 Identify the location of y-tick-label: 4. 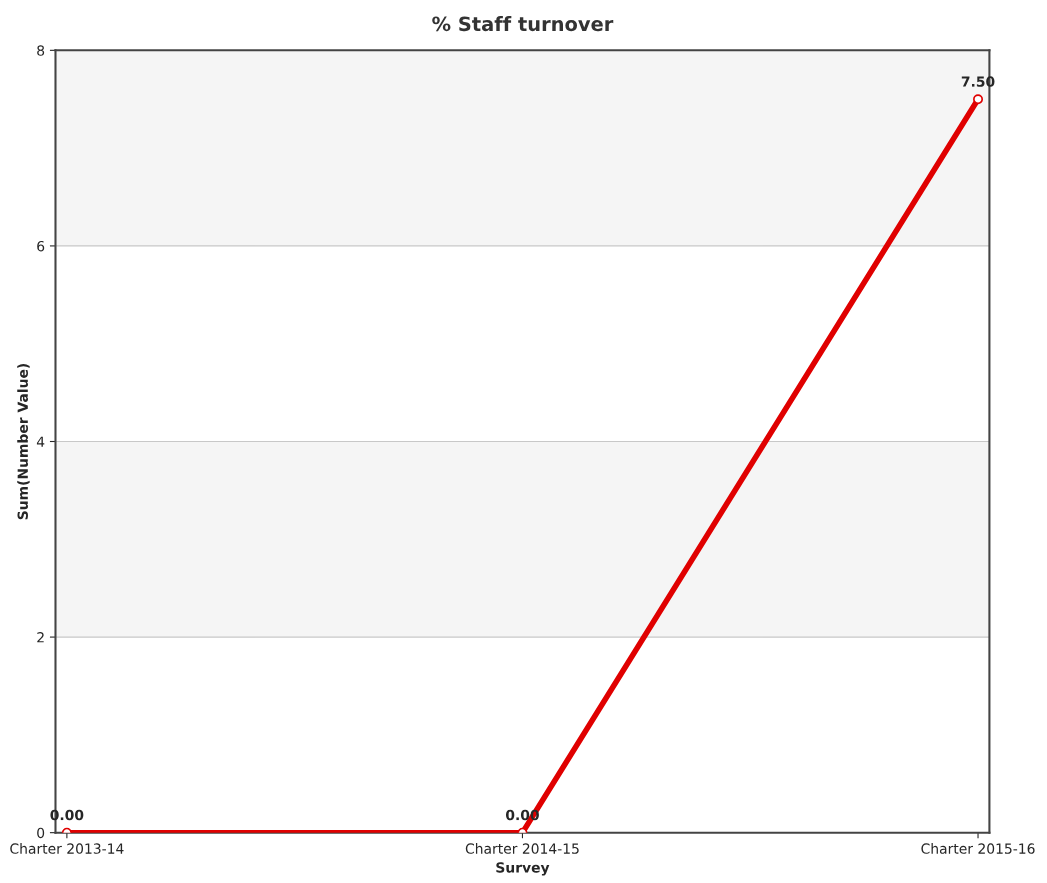
(40, 441).